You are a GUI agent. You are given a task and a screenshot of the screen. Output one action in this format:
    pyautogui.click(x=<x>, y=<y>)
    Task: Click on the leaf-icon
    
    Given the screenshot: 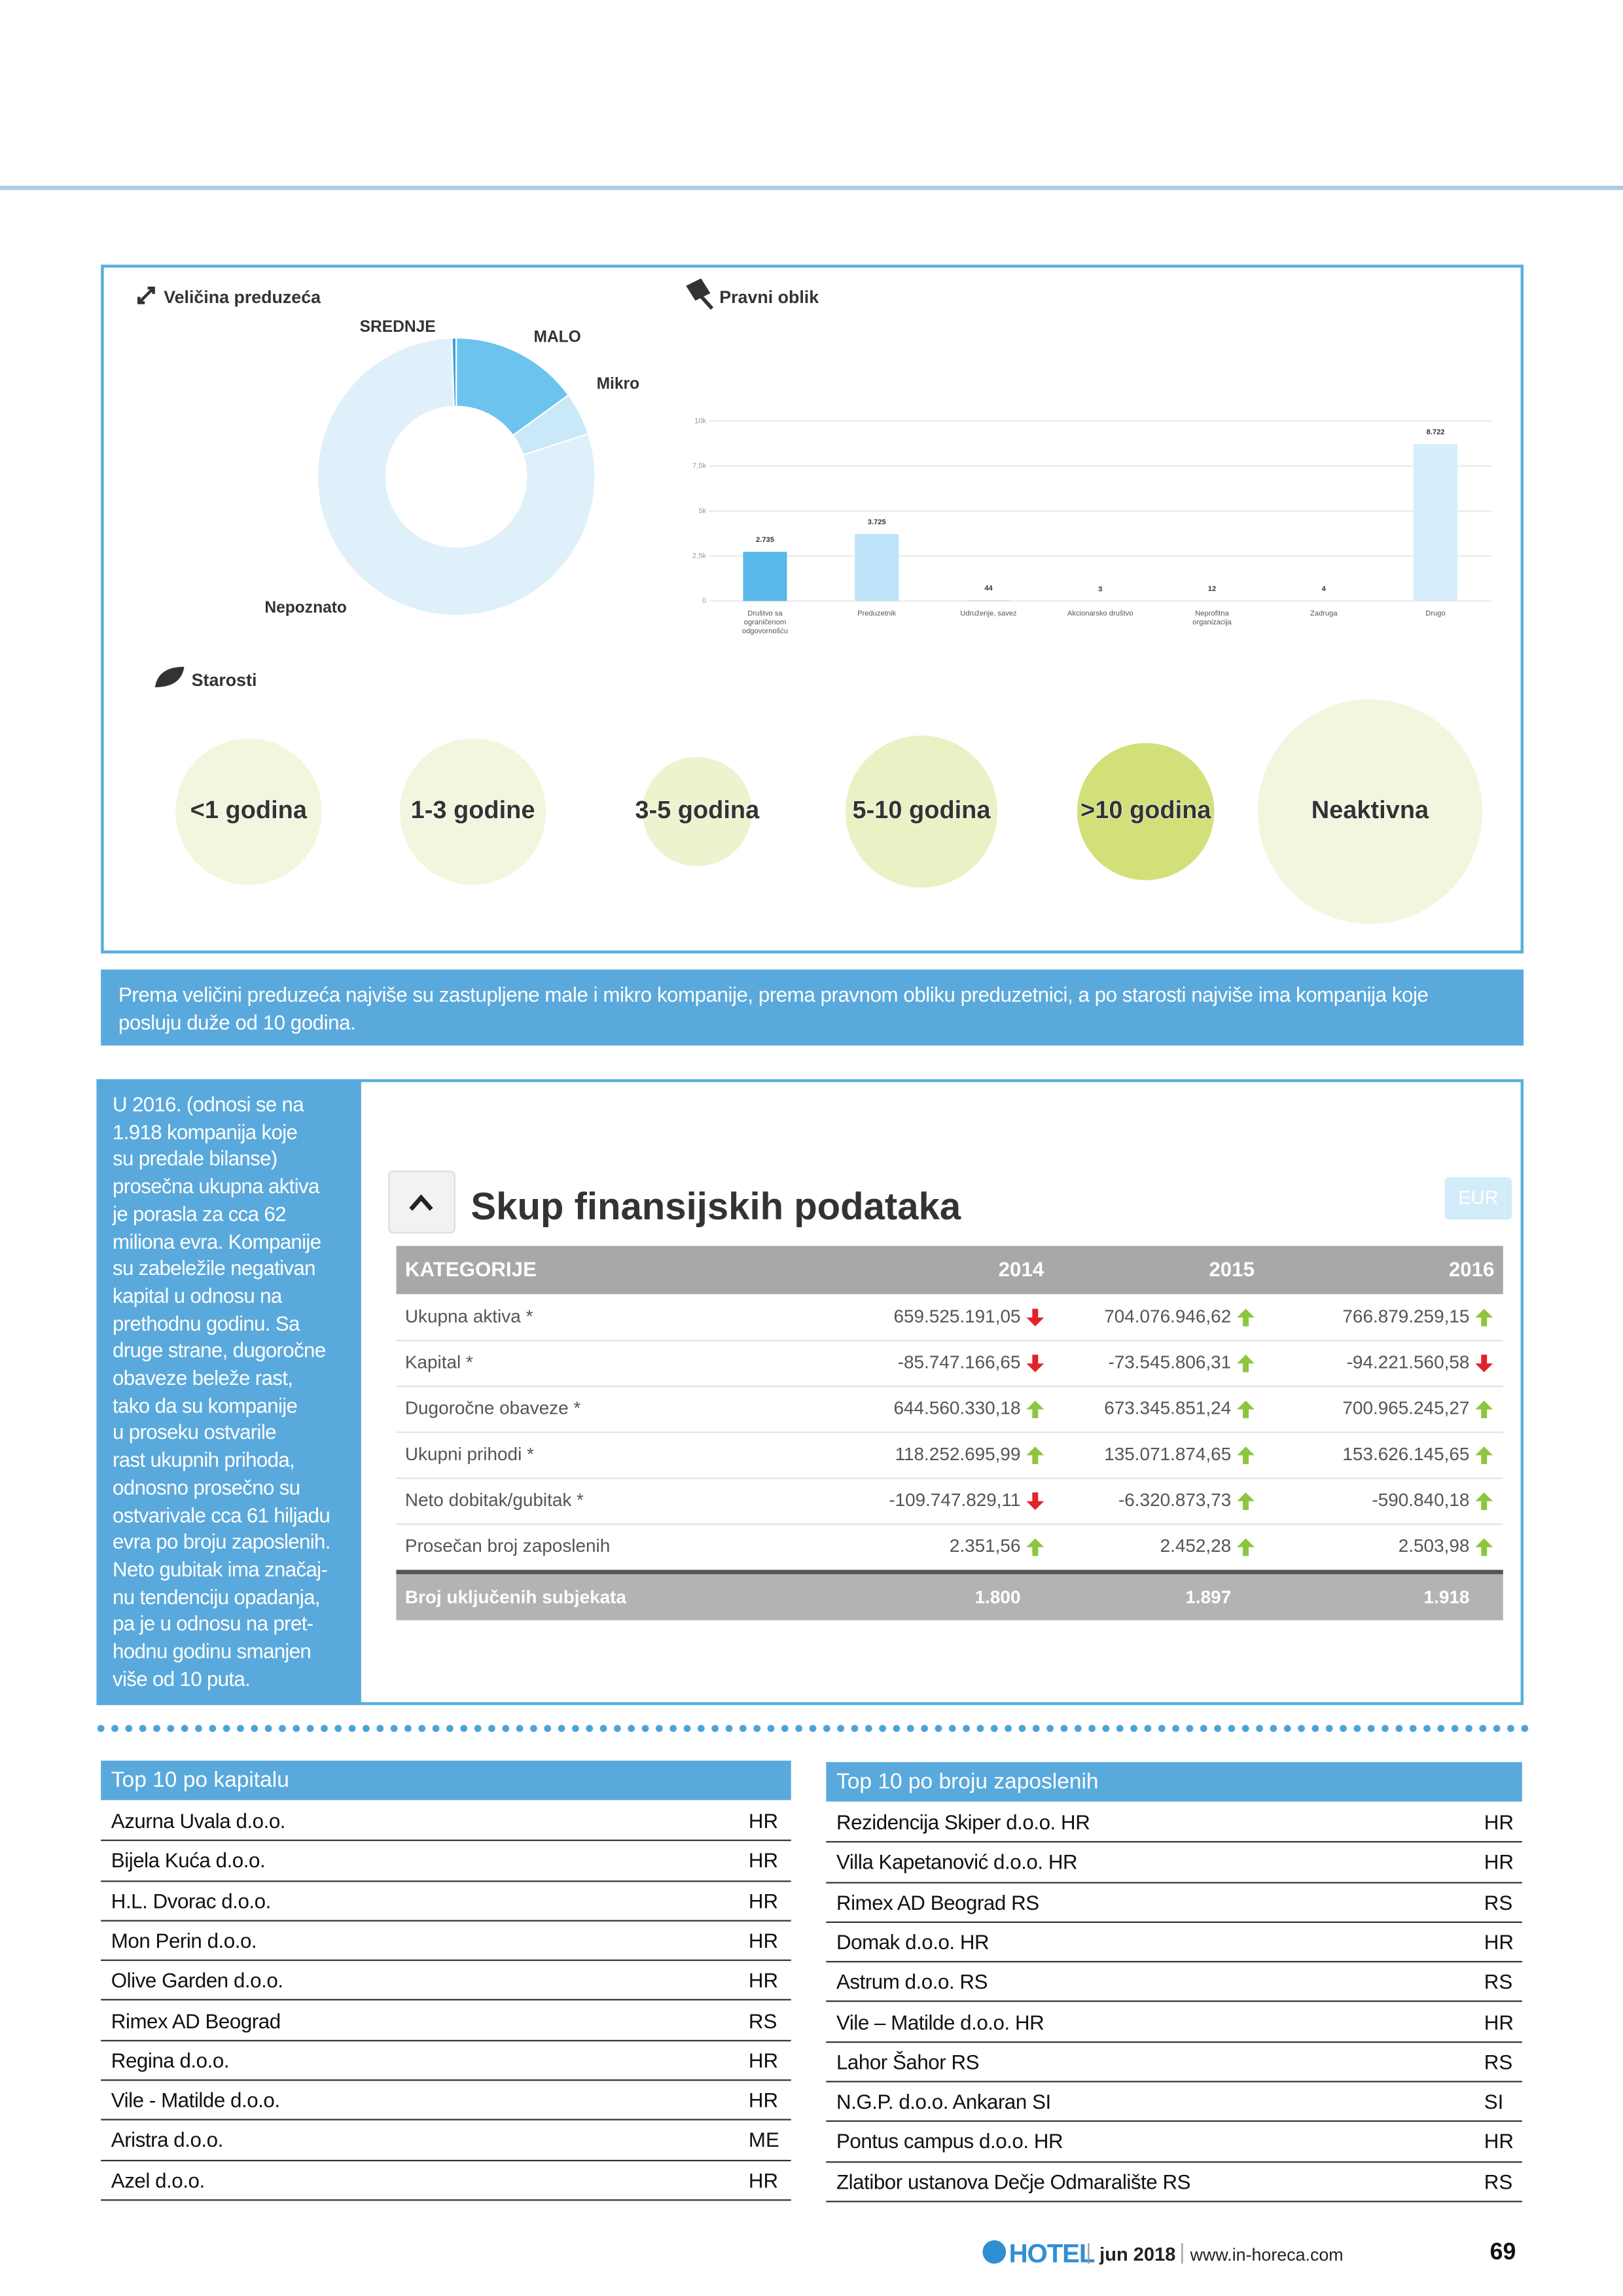 What is the action you would take?
    pyautogui.click(x=169, y=677)
    